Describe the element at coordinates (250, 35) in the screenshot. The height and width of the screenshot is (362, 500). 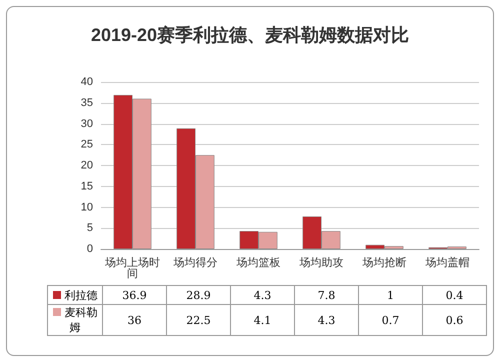
I see `chart-title: 2019-20赛季利拉德、麦科勒姆数据对比` at that location.